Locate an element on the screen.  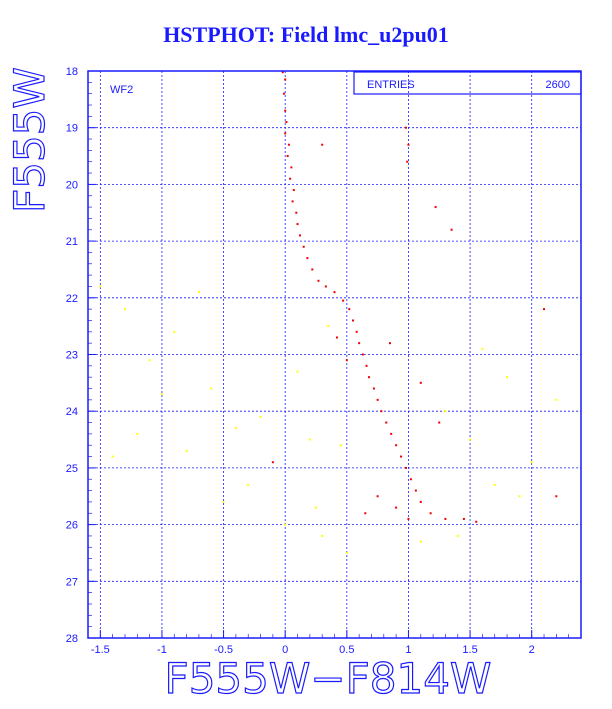
panel-label: WF2 is located at coordinates (121, 90).